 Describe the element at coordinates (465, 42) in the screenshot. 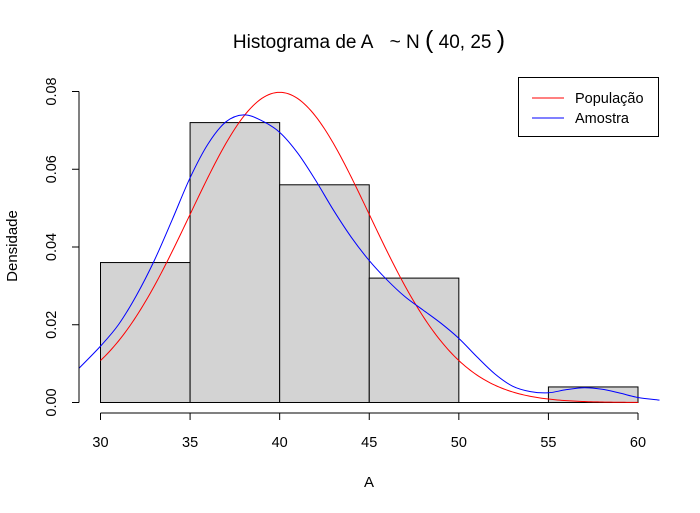

I see `title-params: 40, 25` at that location.